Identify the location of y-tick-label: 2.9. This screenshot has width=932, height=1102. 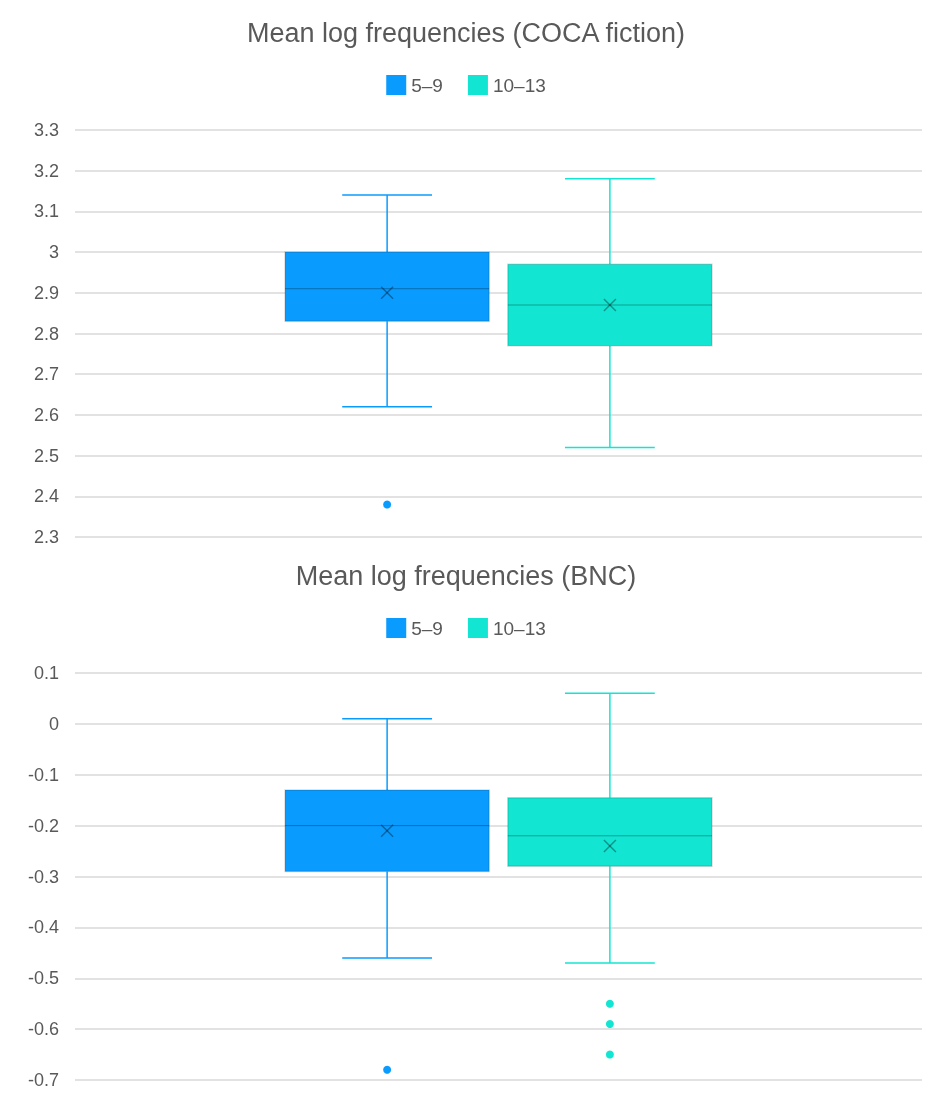
(46, 292).